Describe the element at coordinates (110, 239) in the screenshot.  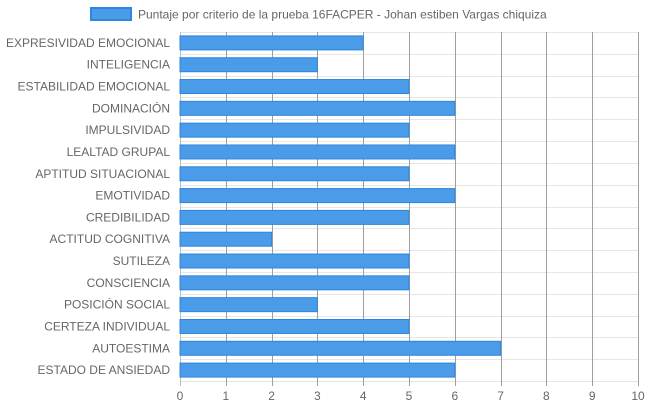
I see `category-label: ACTITUD COGNITIVA` at that location.